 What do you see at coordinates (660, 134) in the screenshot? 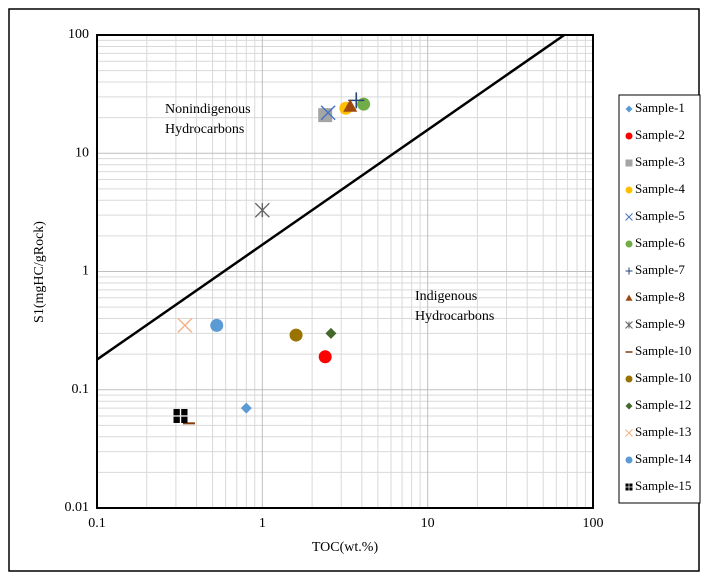
I see `legend-label: Sample-2` at bounding box center [660, 134].